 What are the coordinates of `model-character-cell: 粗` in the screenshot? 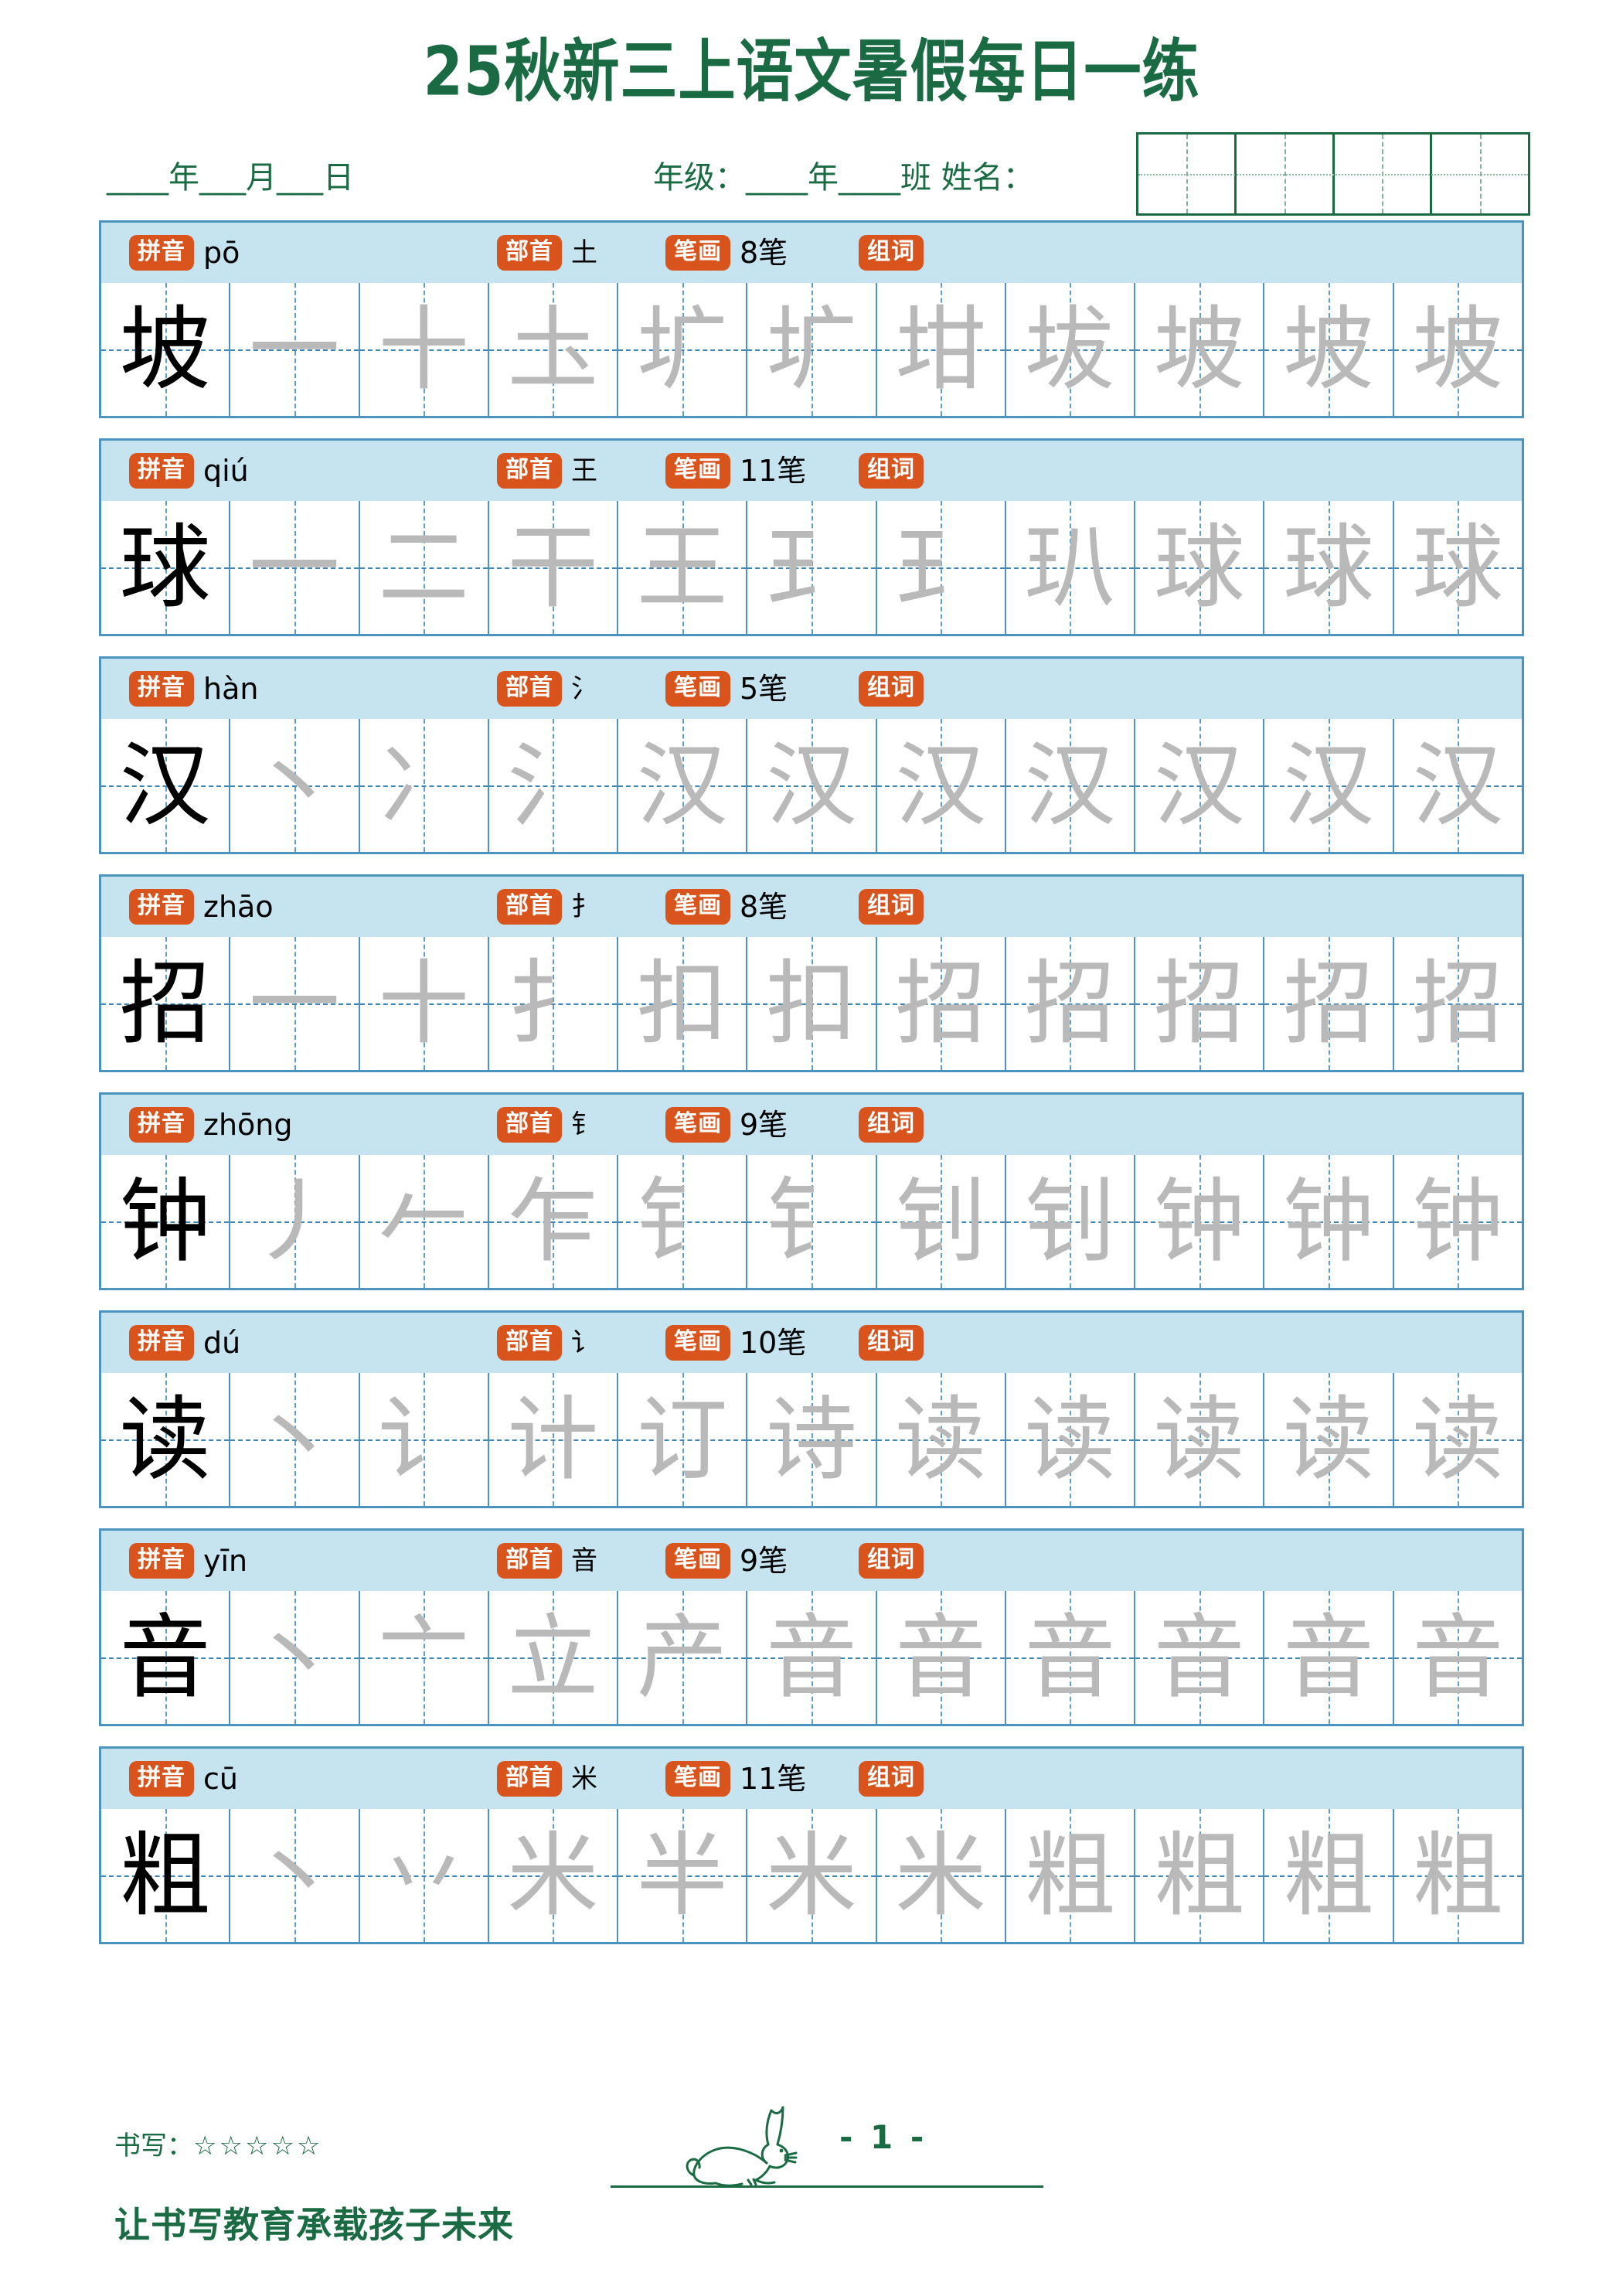 It's located at (166, 1876).